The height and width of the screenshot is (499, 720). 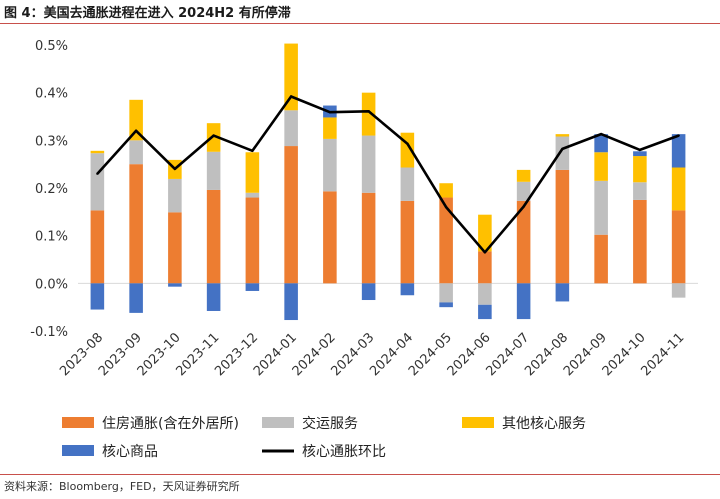 I want to click on y-tick-label: 0.3%, so click(x=51, y=141).